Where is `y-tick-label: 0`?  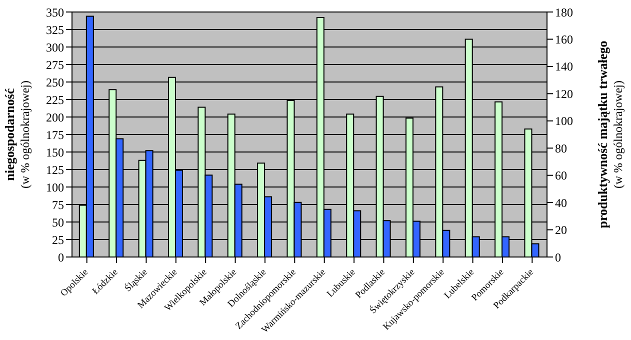 y-tick-label: 0 is located at coordinates (61, 257).